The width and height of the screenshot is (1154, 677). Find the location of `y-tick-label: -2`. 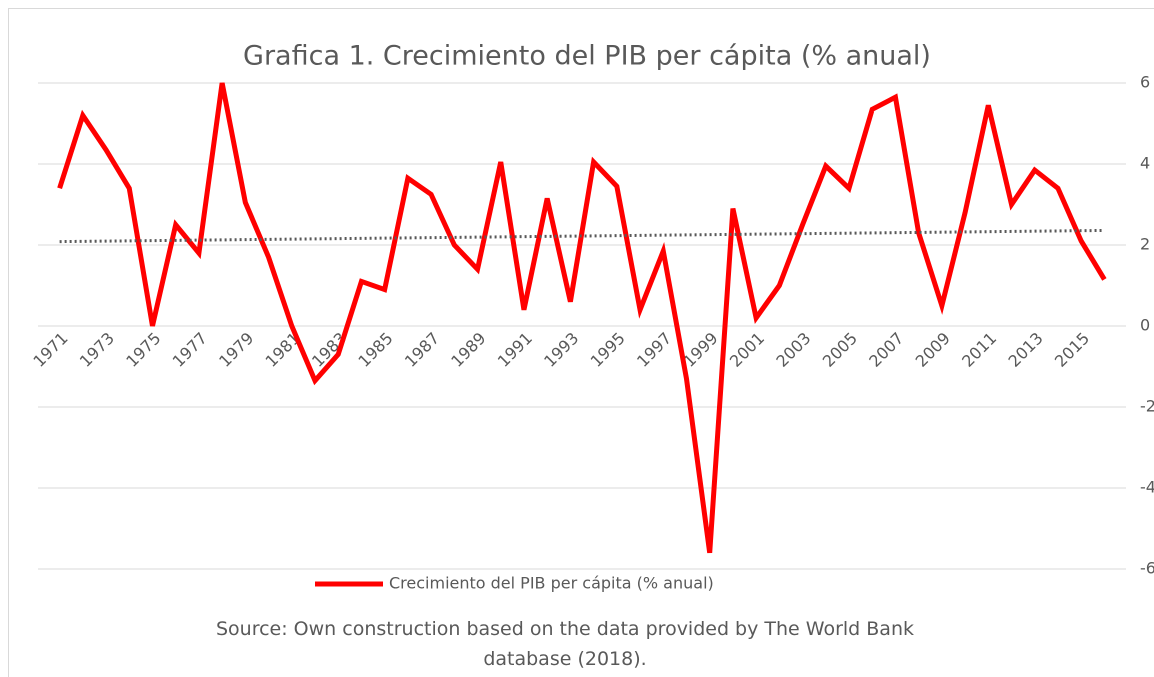

y-tick-label: -2 is located at coordinates (1147, 406).